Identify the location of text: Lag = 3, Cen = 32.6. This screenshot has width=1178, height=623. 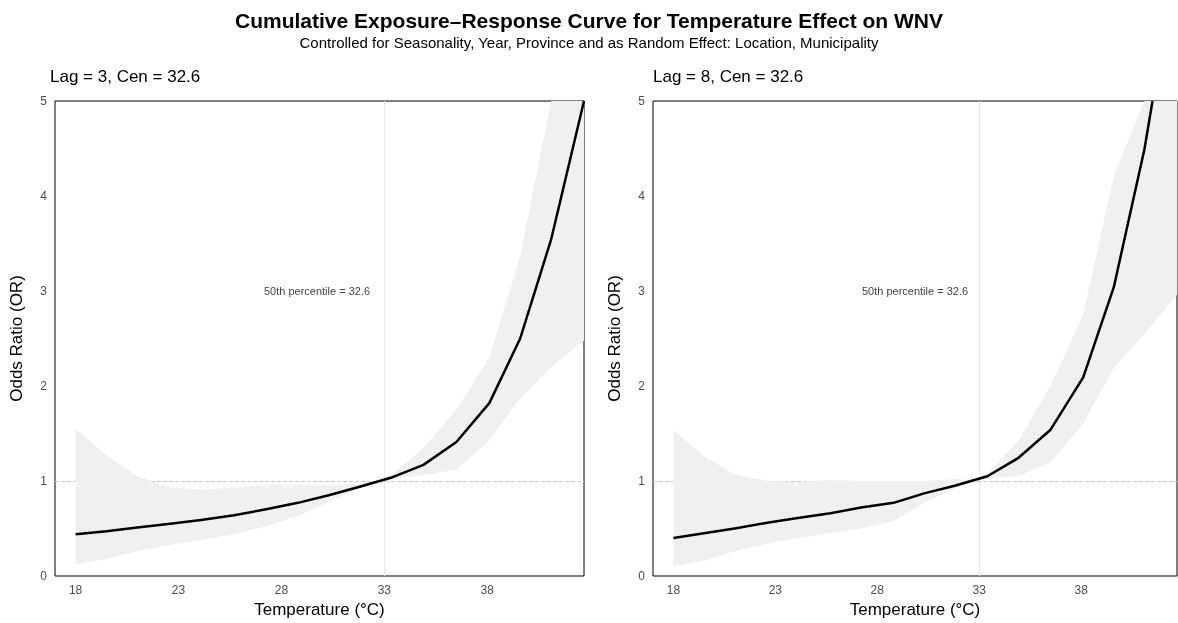
(125, 76).